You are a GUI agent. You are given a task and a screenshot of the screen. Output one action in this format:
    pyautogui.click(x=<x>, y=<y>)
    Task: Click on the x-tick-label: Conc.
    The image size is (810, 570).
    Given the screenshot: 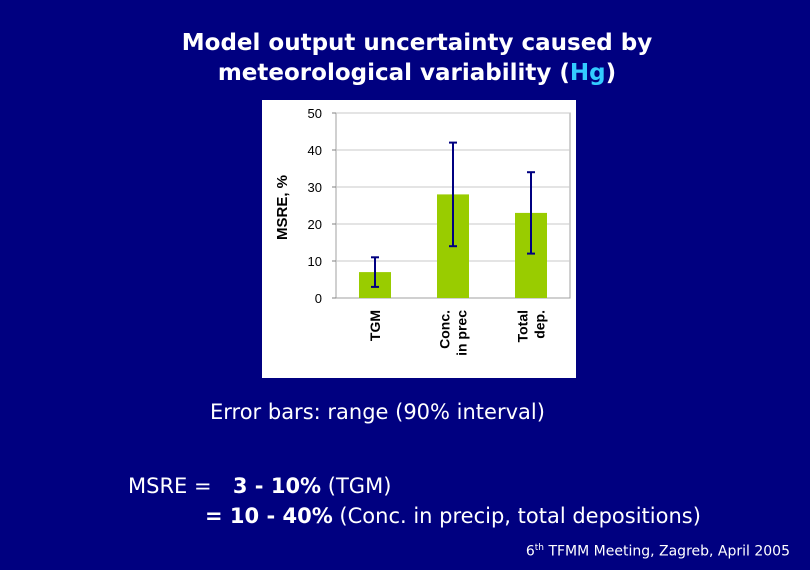 What is the action you would take?
    pyautogui.click(x=445, y=329)
    